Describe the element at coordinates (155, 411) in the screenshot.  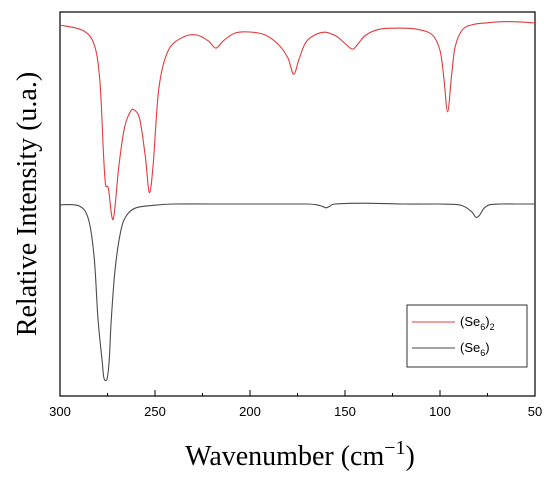
I see `x-tick-label: 250` at that location.